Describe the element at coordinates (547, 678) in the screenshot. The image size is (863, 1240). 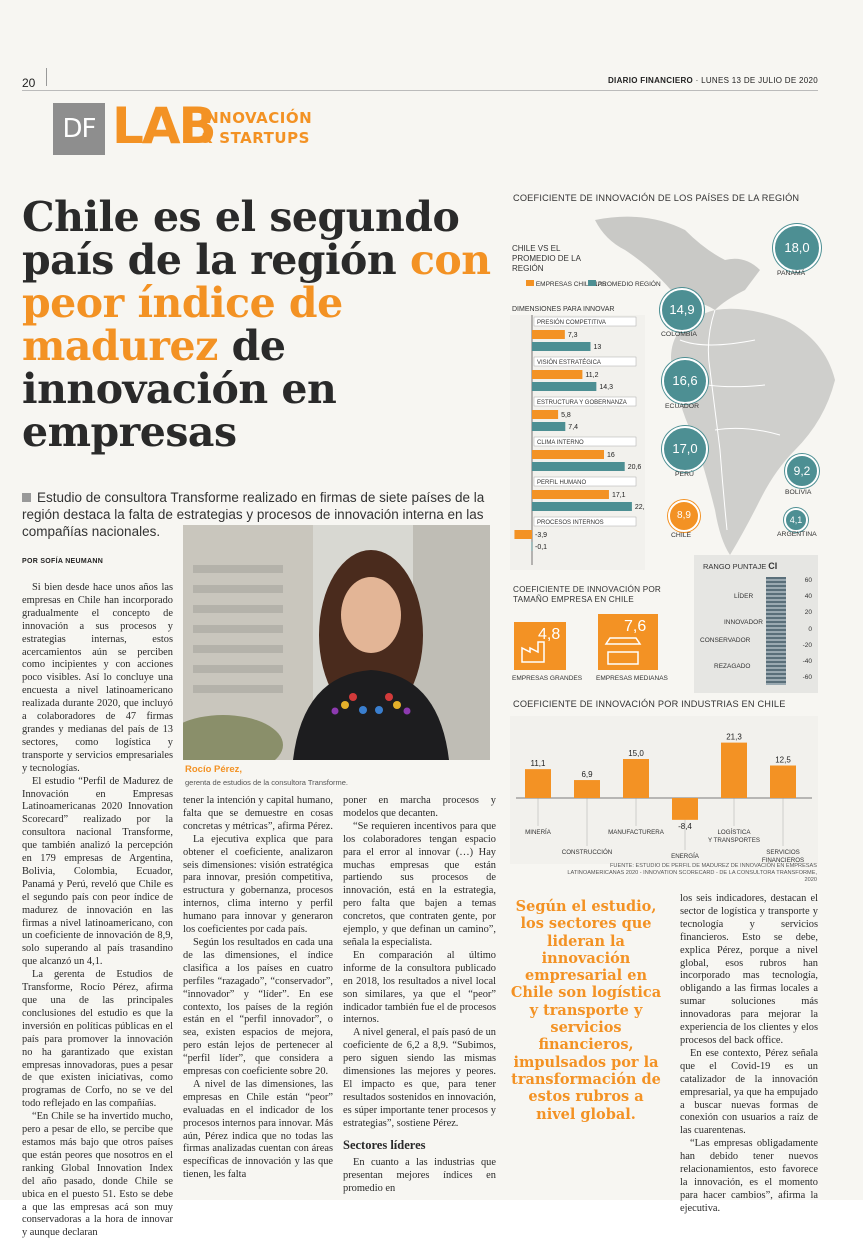
I see `large-company-label: EMPRESAS GRANDES` at that location.